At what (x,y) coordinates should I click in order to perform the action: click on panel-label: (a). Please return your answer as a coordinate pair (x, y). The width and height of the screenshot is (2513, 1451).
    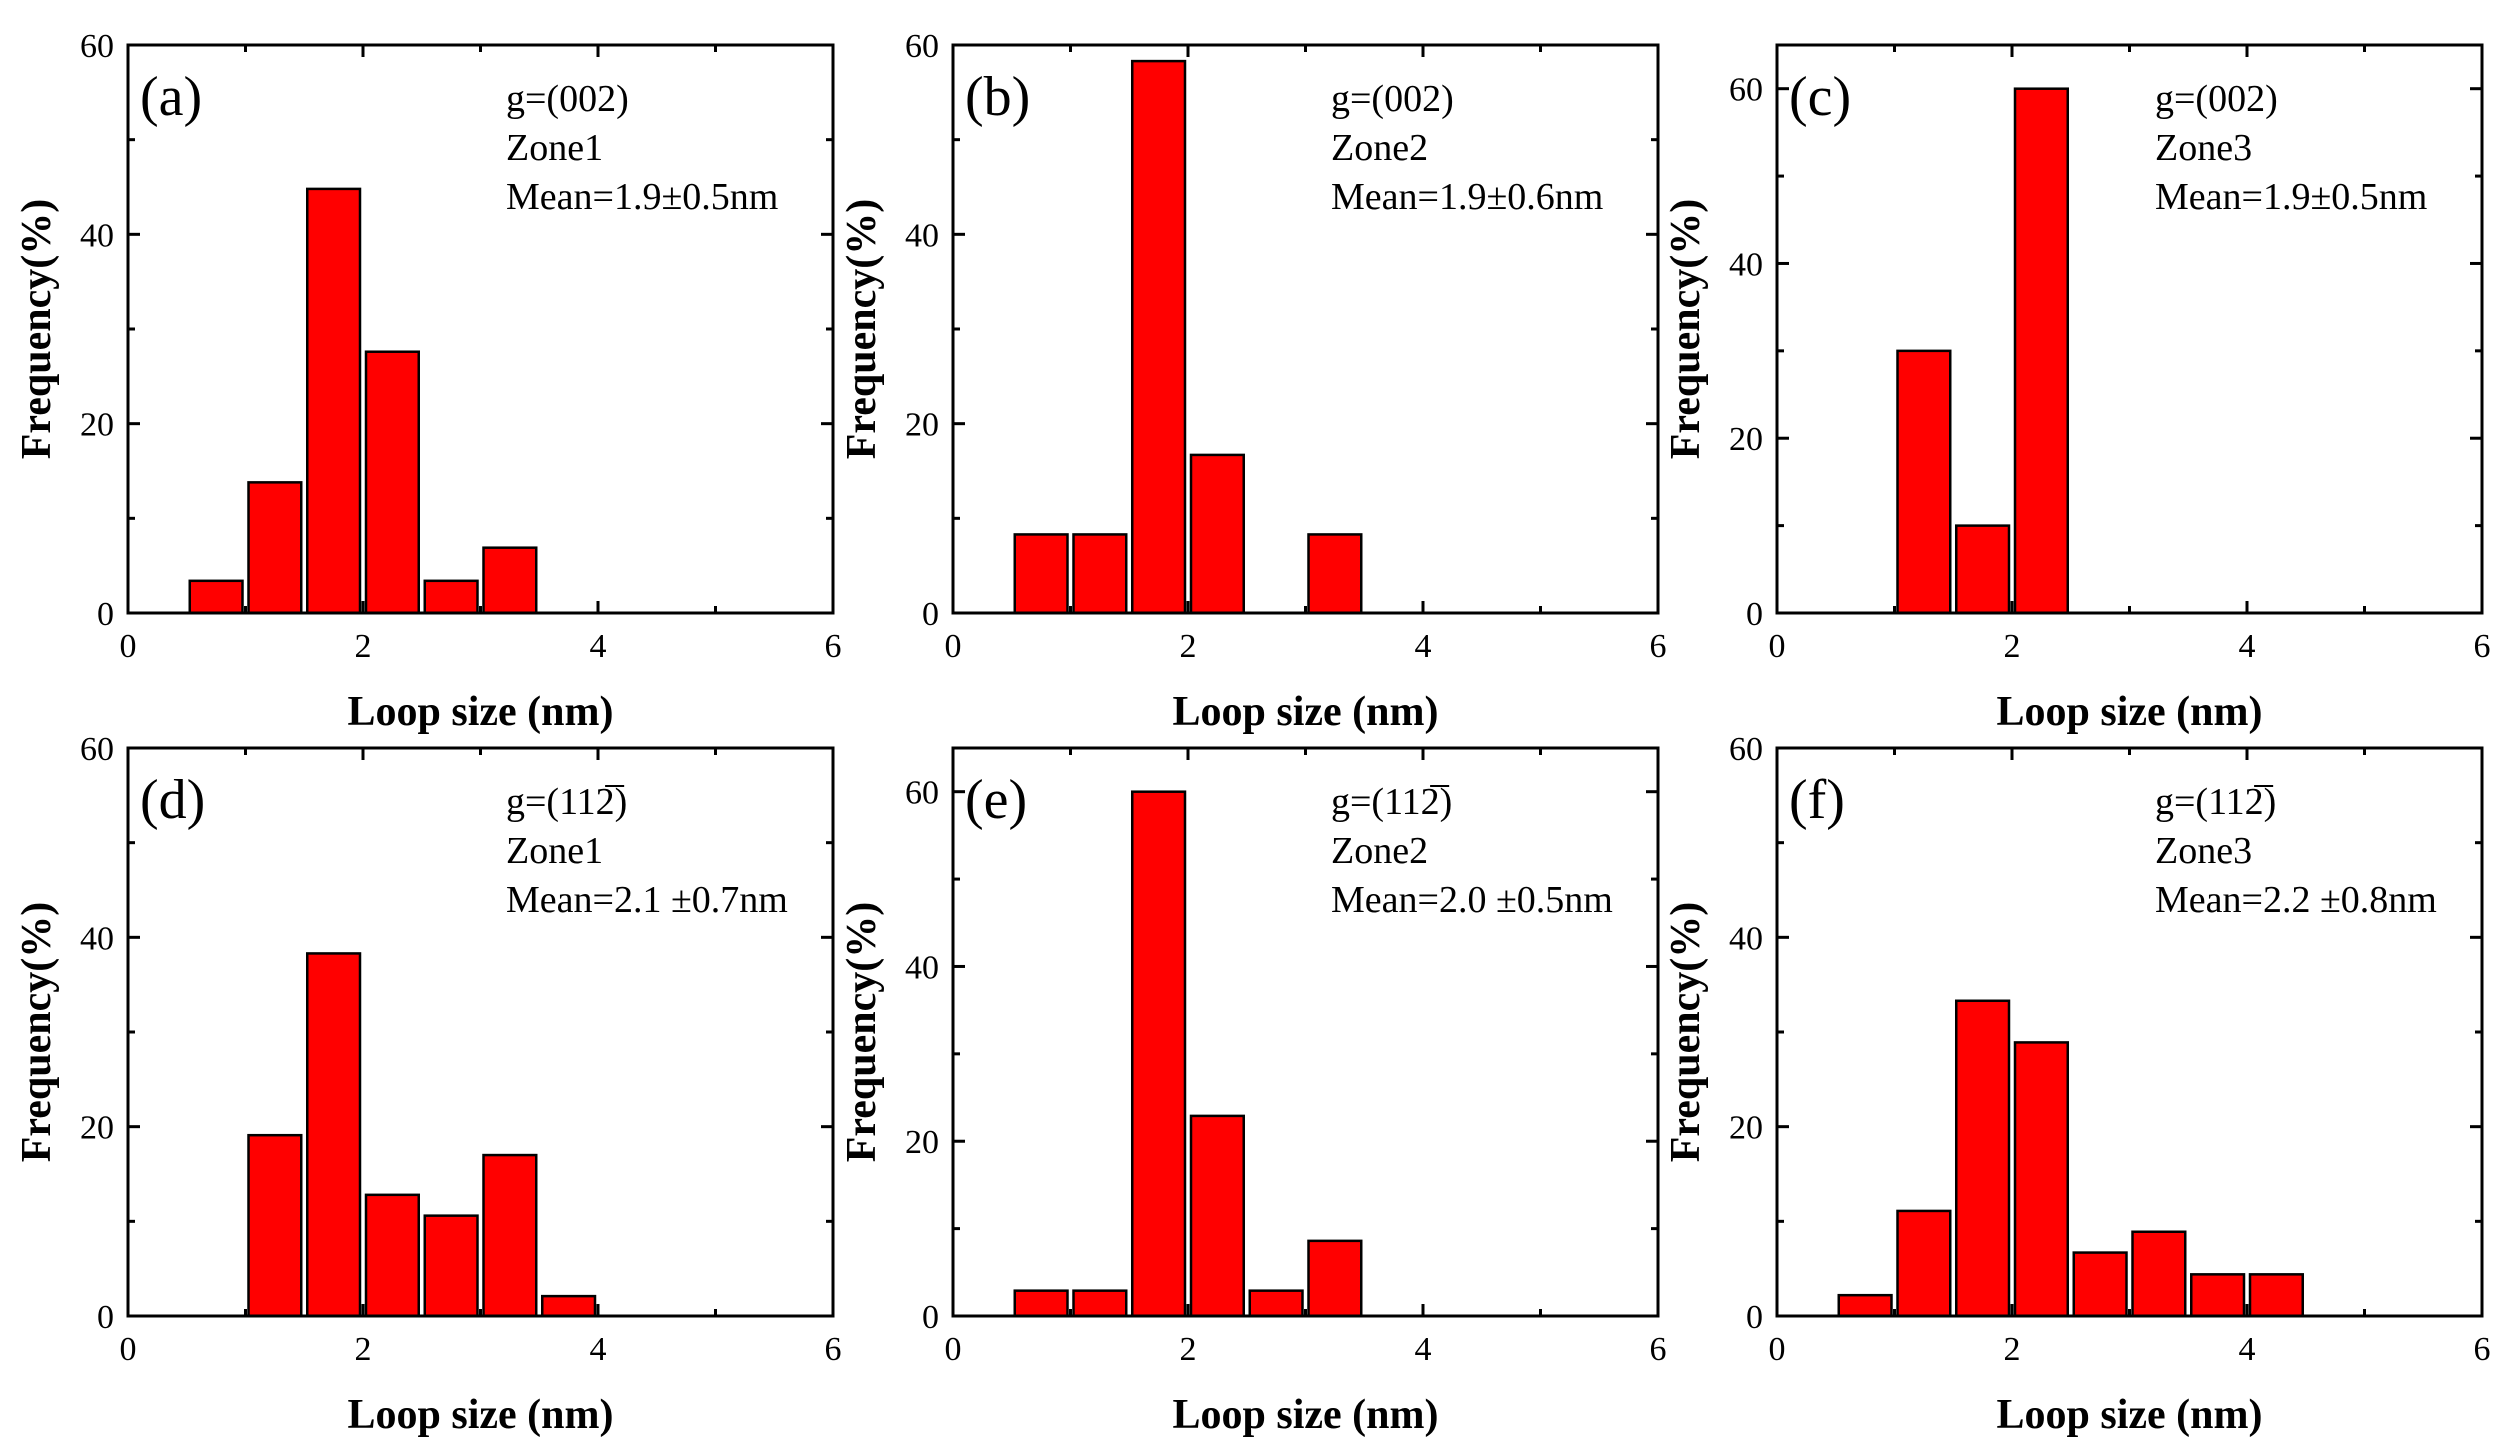
    Looking at the image, I should click on (171, 97).